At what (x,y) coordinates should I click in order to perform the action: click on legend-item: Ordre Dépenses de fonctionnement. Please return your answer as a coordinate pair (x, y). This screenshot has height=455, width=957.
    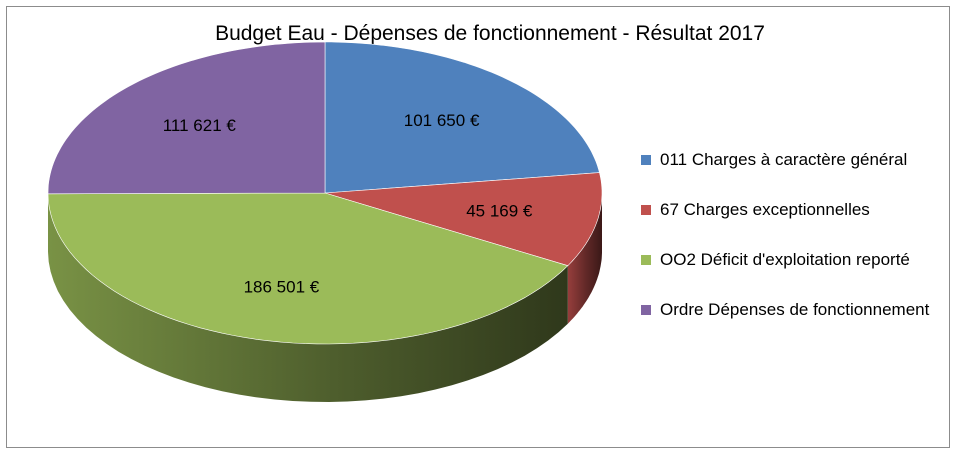
    Looking at the image, I should click on (788, 310).